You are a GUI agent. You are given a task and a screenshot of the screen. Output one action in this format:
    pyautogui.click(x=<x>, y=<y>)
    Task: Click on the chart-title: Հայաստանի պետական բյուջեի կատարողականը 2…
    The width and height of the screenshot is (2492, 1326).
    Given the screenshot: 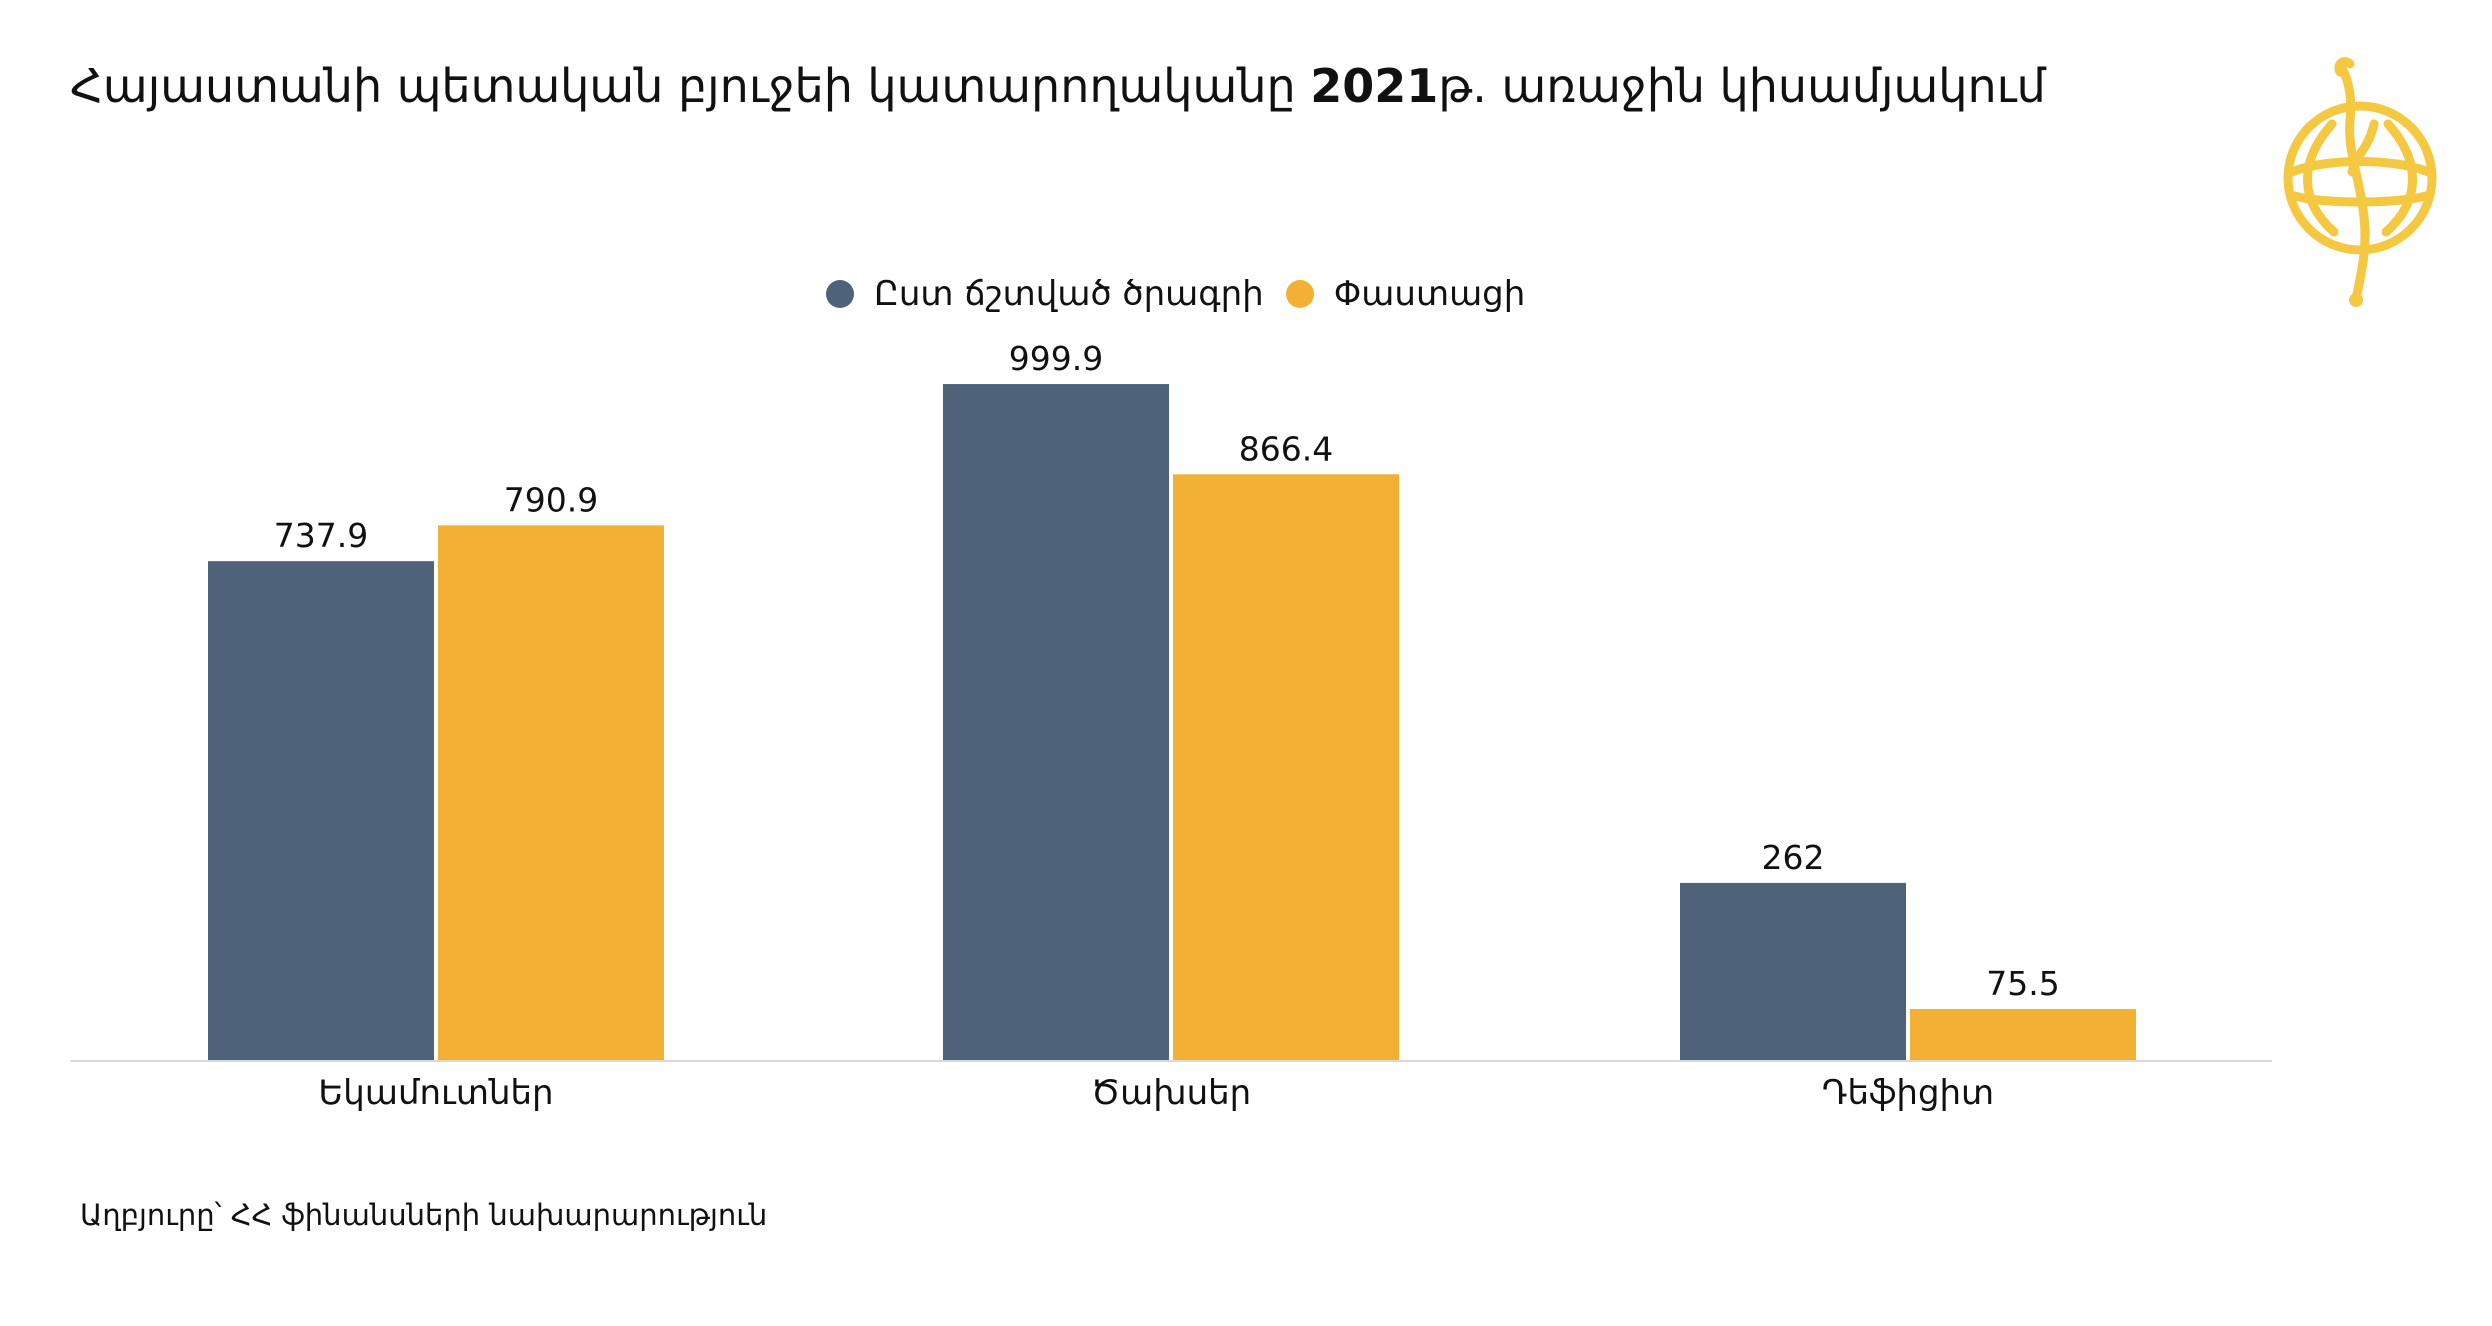 What is the action you would take?
    pyautogui.click(x=1058, y=86)
    